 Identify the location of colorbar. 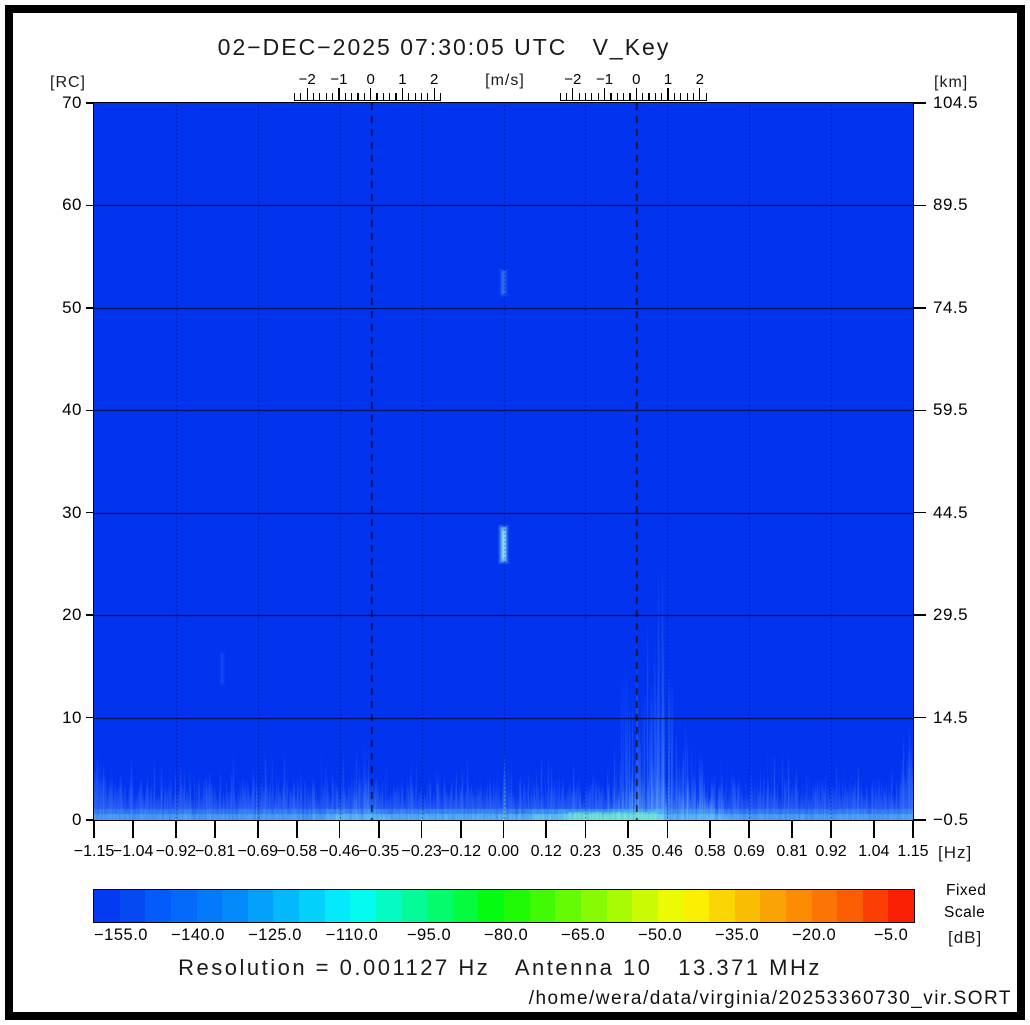
(504, 906).